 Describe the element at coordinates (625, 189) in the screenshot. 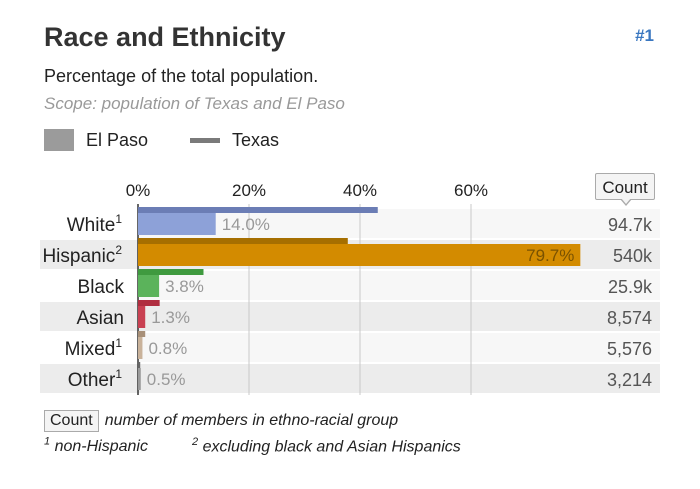

I see `count-toggle-button: Count` at that location.